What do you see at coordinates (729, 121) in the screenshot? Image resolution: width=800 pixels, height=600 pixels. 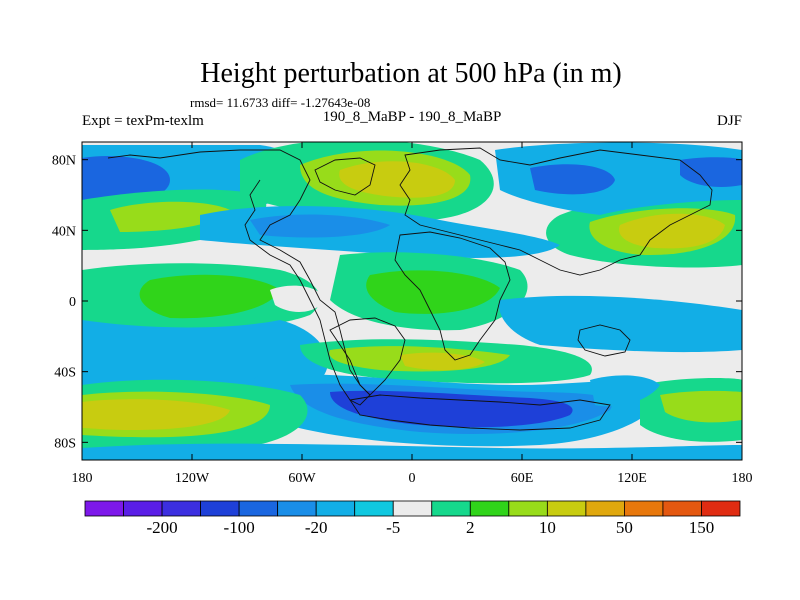 I see `right-string: DJF` at bounding box center [729, 121].